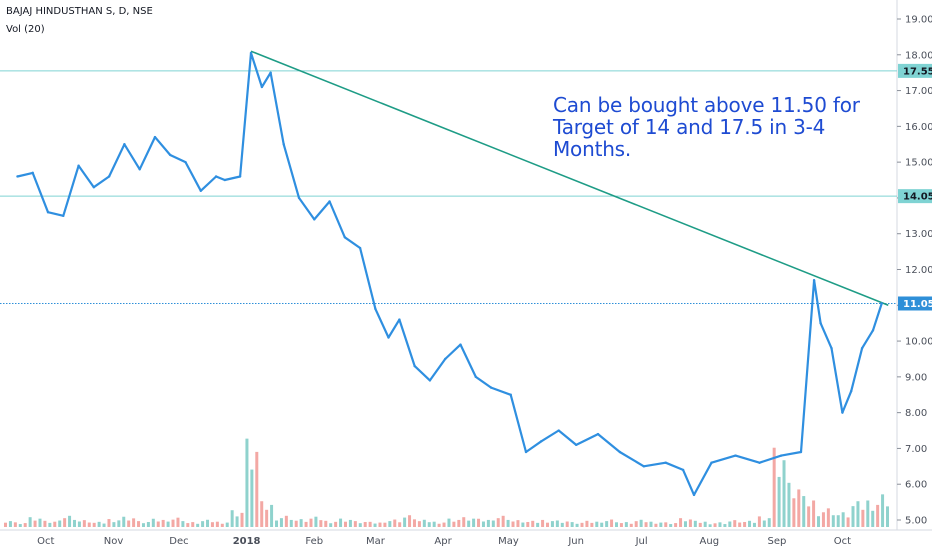 The width and height of the screenshot is (932, 550). What do you see at coordinates (917, 197) in the screenshot?
I see `level-price-label: 14.05` at bounding box center [917, 197].